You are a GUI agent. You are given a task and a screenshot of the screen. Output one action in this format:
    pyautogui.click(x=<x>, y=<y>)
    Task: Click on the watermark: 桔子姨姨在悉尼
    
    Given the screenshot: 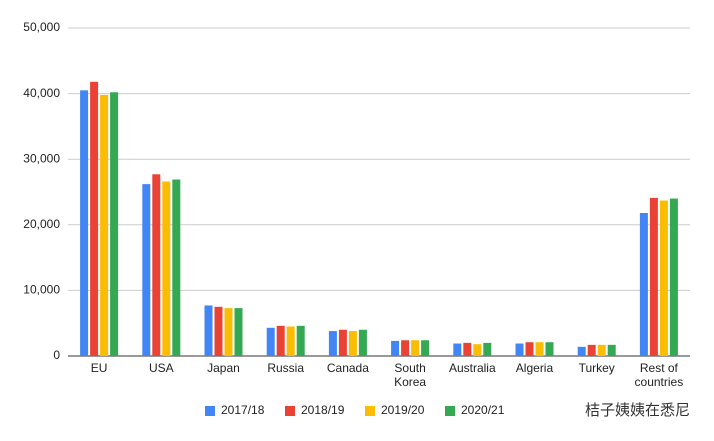 What is the action you would take?
    pyautogui.click(x=637, y=410)
    